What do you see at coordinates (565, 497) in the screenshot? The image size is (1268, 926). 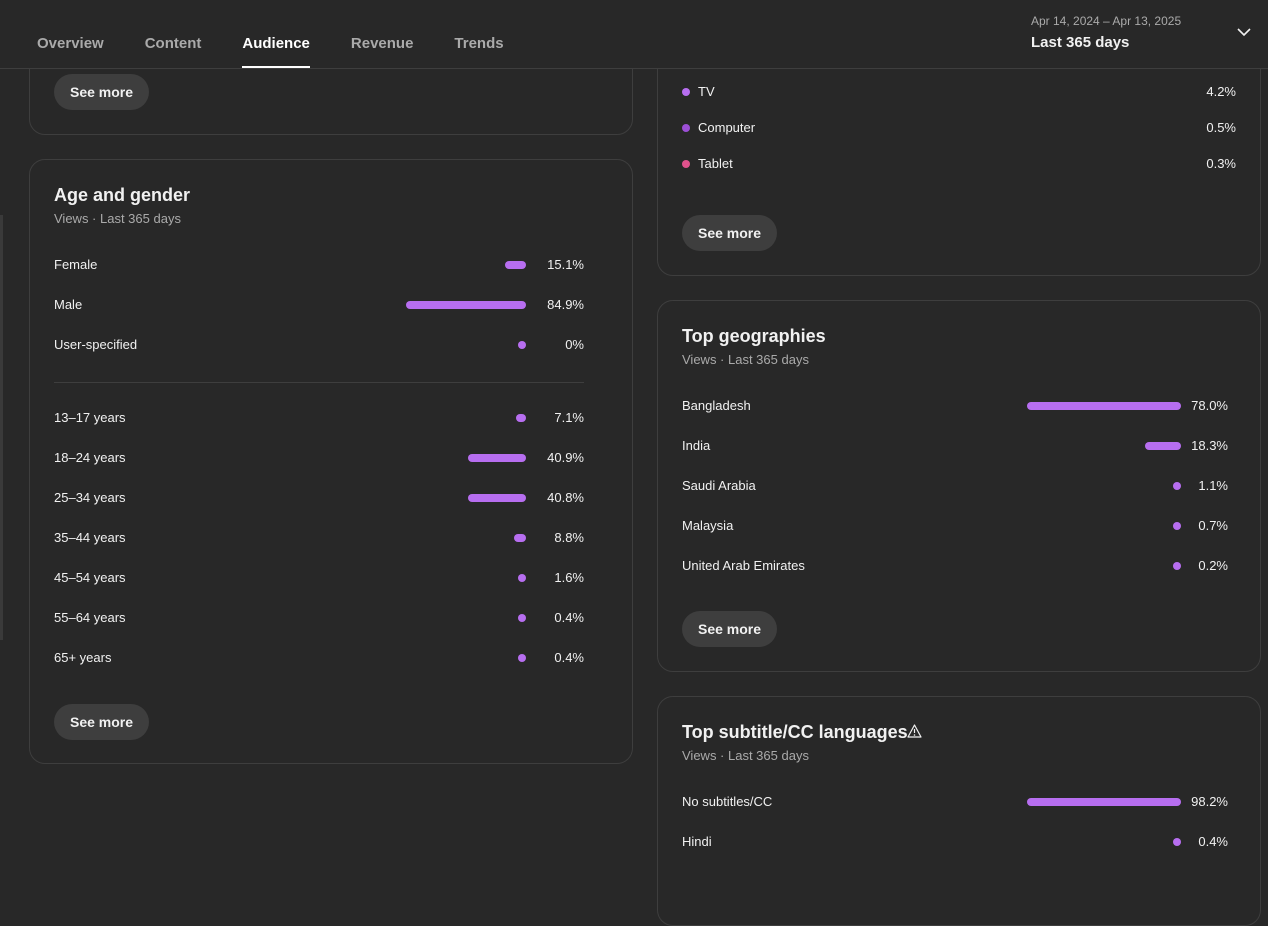 I see `row-value: 40.8%` at bounding box center [565, 497].